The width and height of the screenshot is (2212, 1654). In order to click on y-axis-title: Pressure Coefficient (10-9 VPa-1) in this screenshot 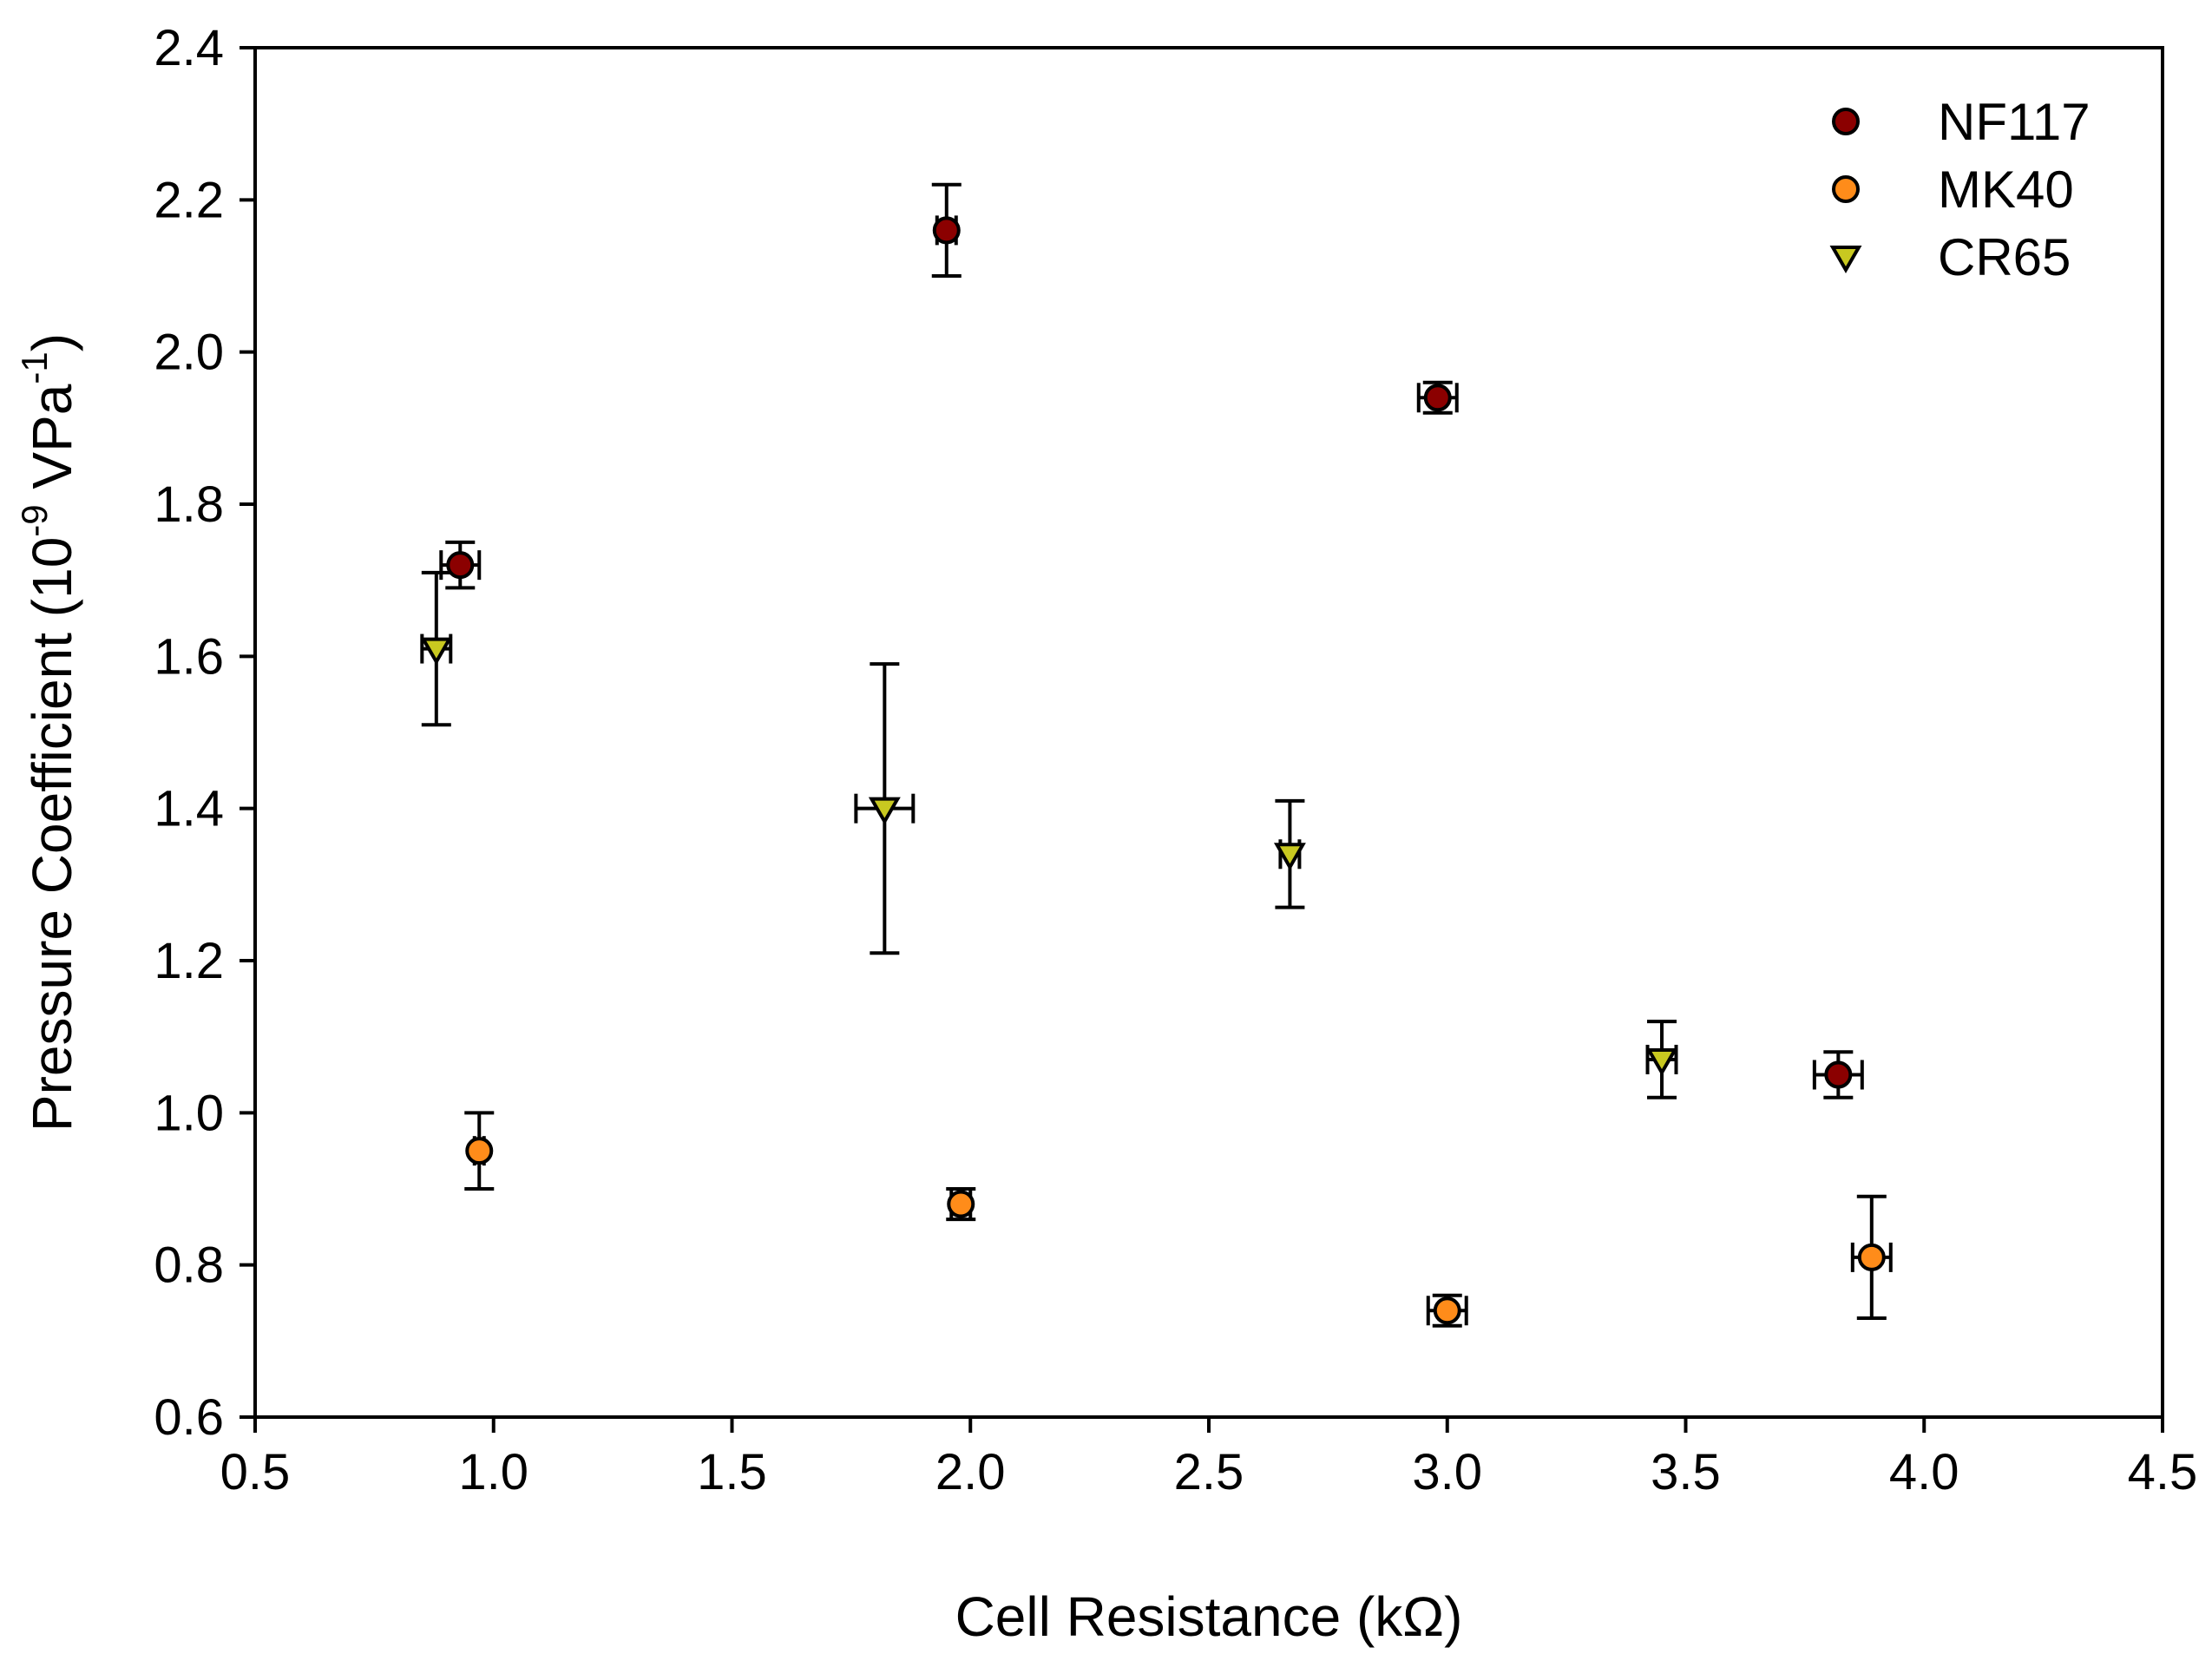, I will do `click(48, 732)`.